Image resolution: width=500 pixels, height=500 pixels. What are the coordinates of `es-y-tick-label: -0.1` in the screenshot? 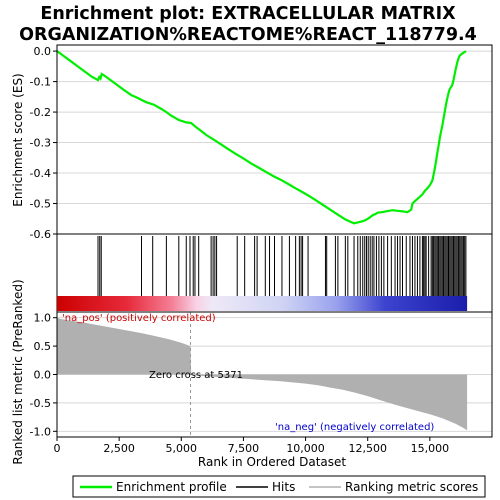 It's located at (40, 82).